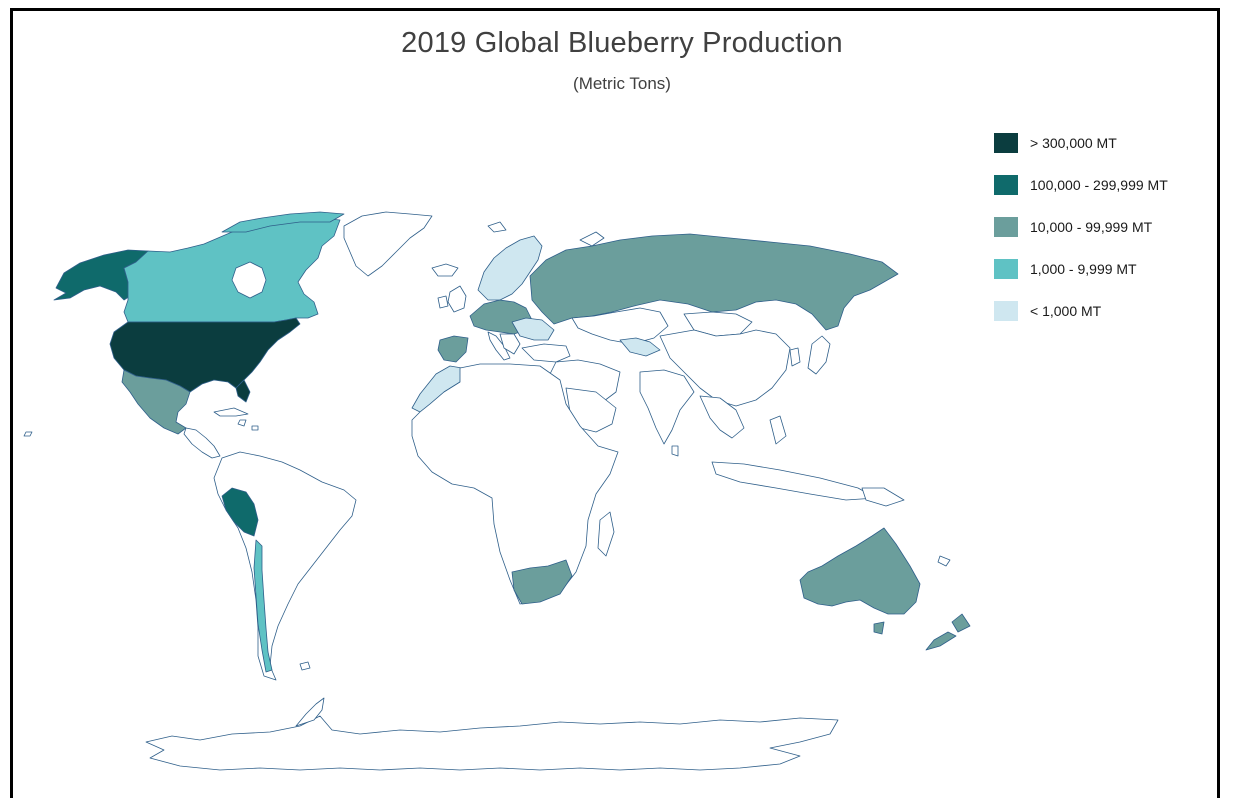  Describe the element at coordinates (714, 282) in the screenshot. I see `region-russia` at that location.